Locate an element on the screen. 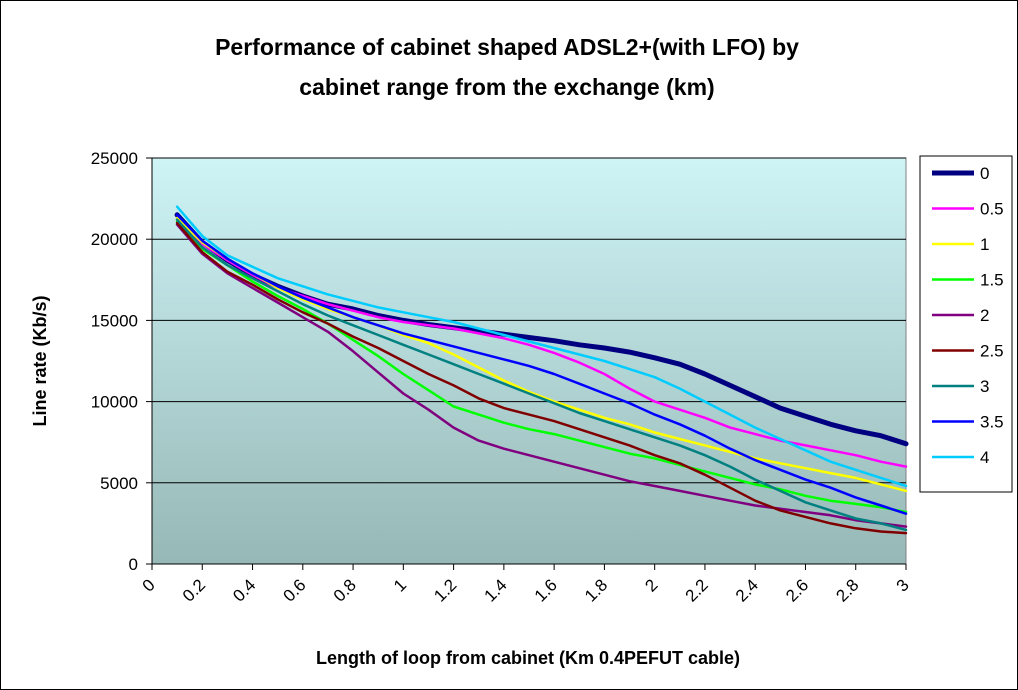  x-tick-label: 3 is located at coordinates (903, 585).